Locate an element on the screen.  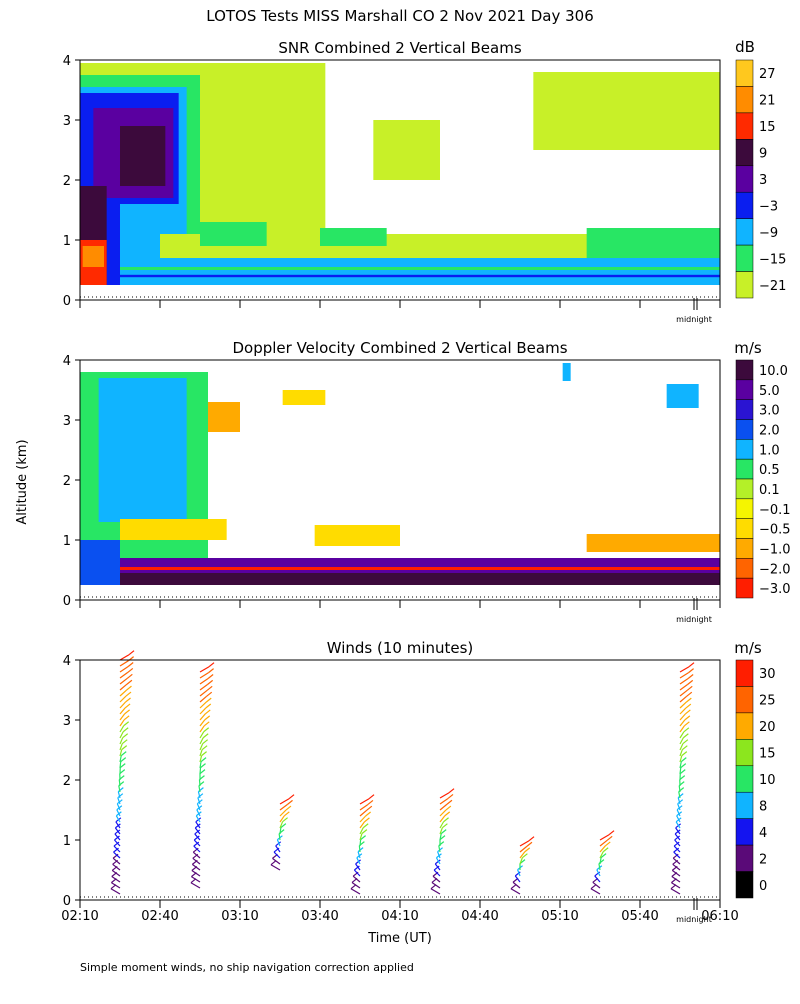
winds-xtick-label-7: 05:40 is located at coordinates (639, 916).